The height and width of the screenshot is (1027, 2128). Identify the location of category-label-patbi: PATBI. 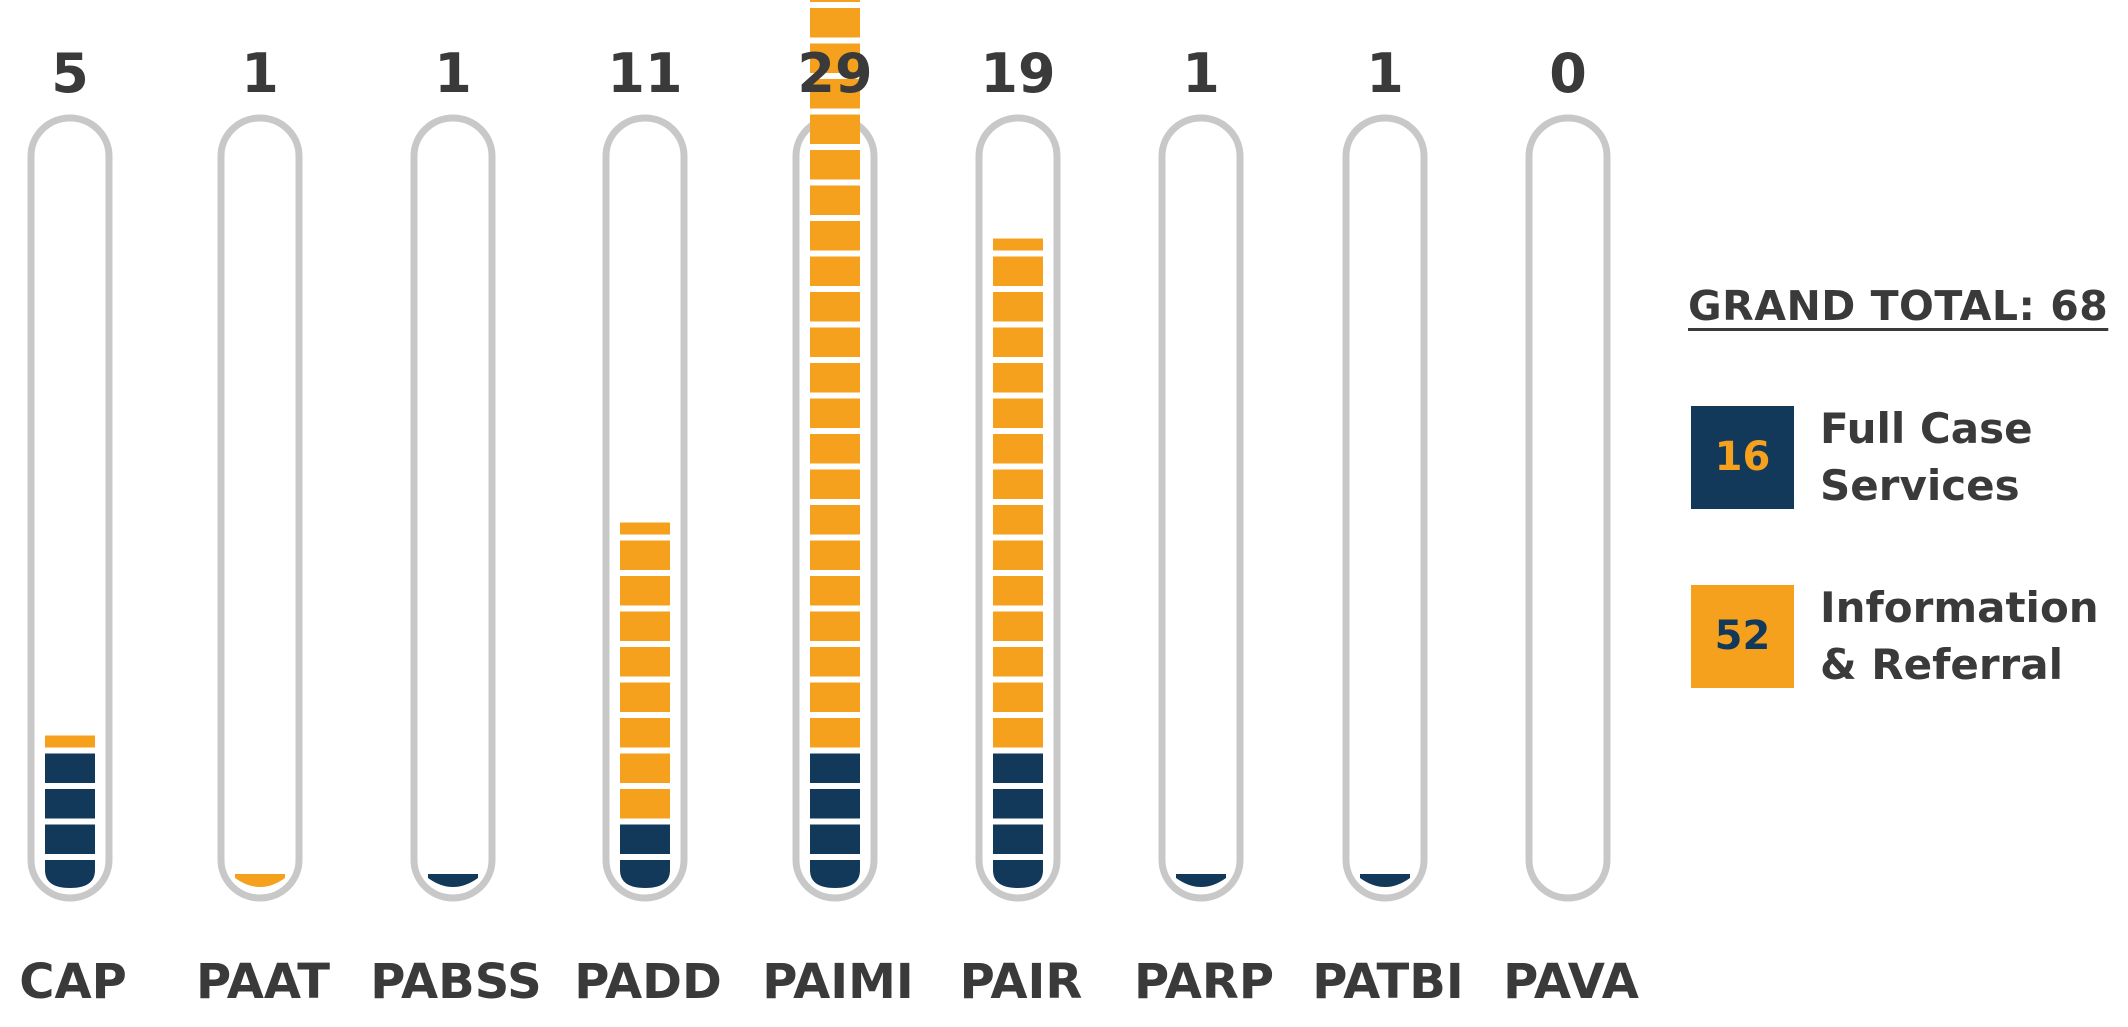
(1387, 982).